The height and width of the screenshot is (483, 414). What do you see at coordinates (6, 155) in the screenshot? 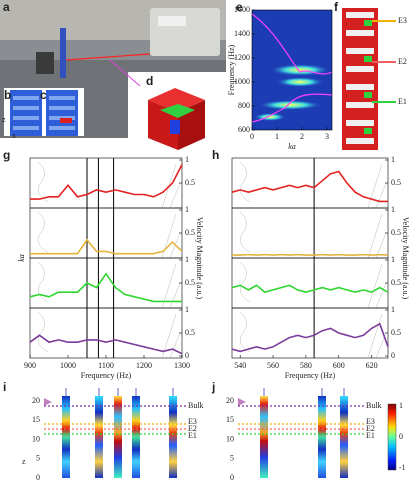
I see `panel-label: g` at bounding box center [6, 155].